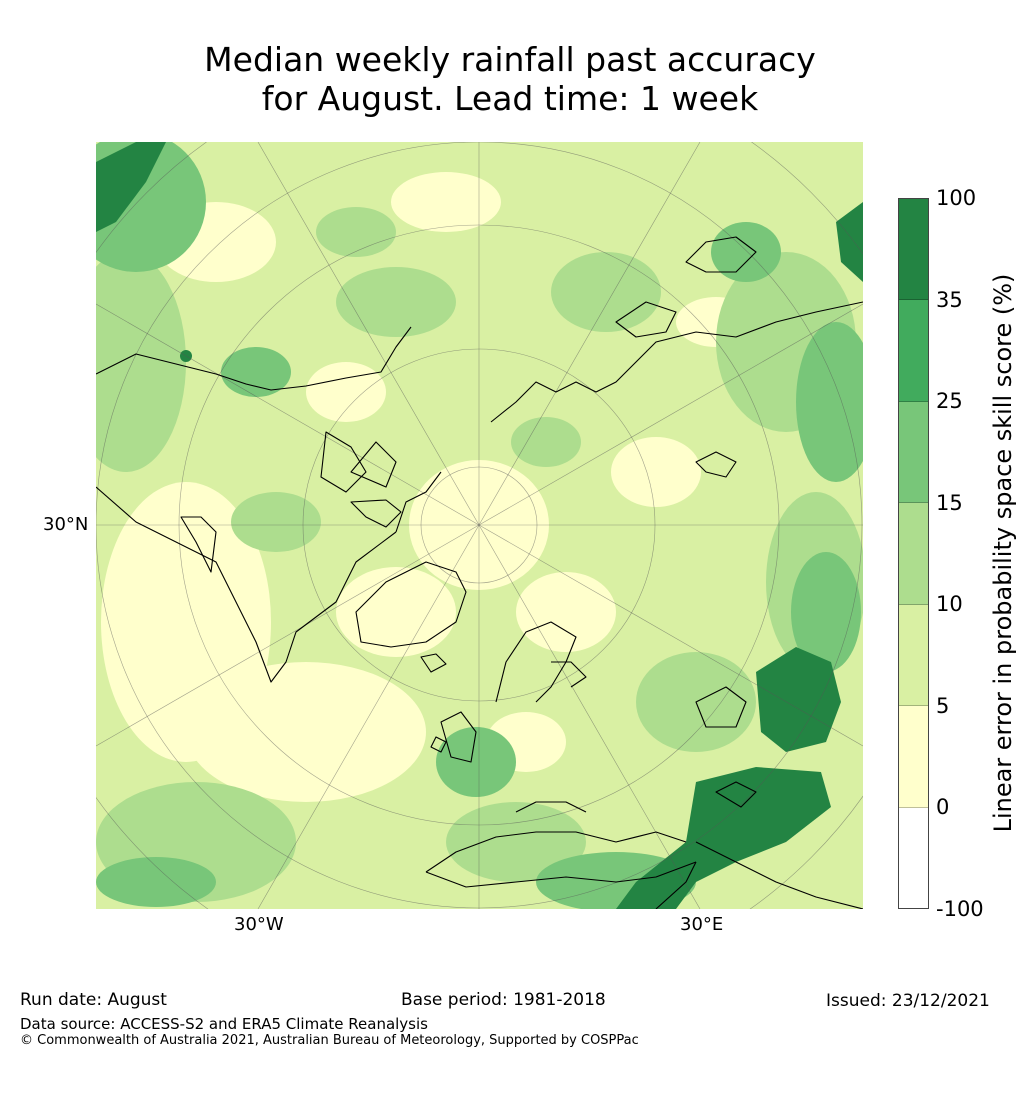  I want to click on base-period: Base period: 1981-2018, so click(503, 1000).